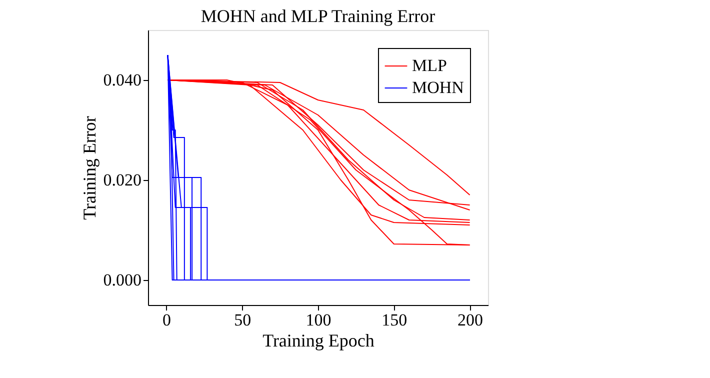  Describe the element at coordinates (429, 65) in the screenshot. I see `legend-label: MLP` at that location.